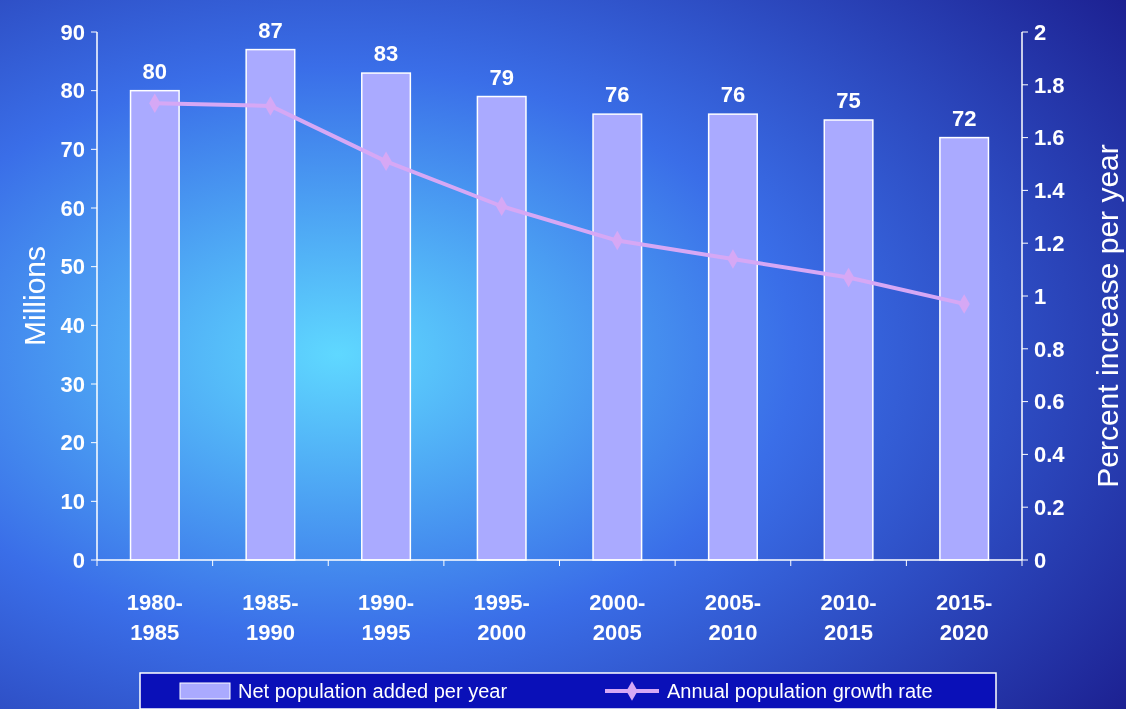  What do you see at coordinates (155, 71) in the screenshot?
I see `data-label: 80` at bounding box center [155, 71].